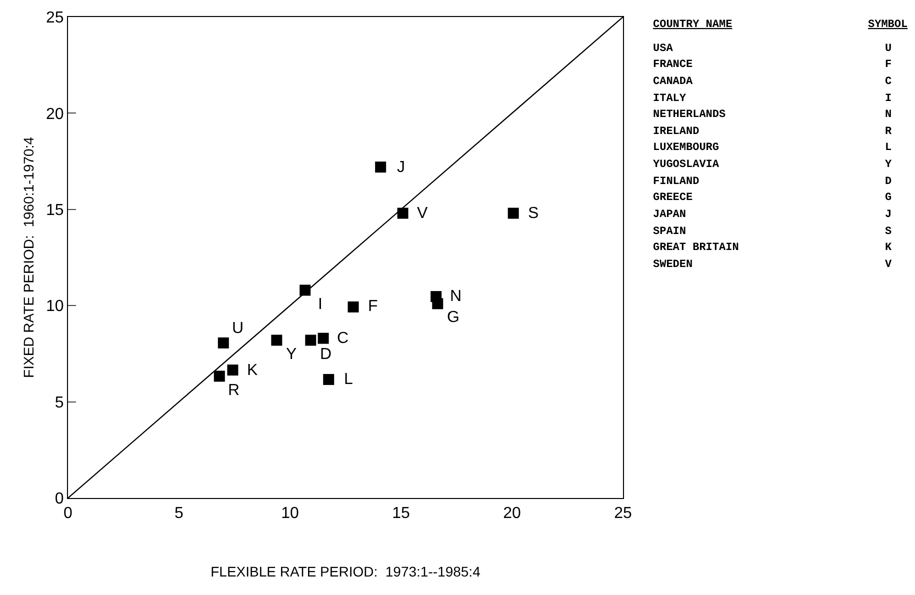 This screenshot has height=595, width=915. Describe the element at coordinates (669, 99) in the screenshot. I see `text: ITALY` at that location.